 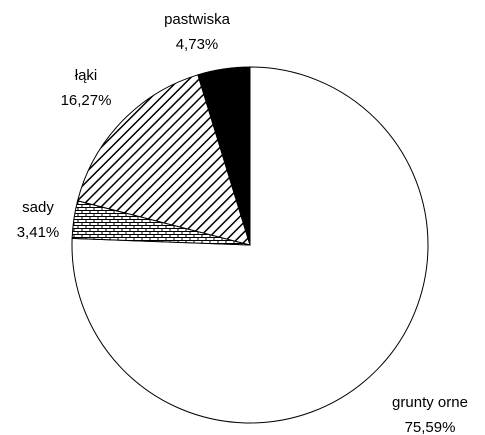 I want to click on slice-value-label: 4,73%, so click(x=197, y=44).